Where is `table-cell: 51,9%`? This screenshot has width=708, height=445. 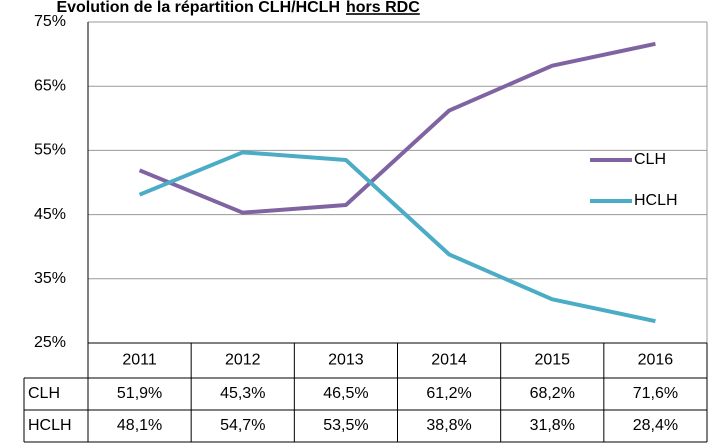 table-cell: 51,9% is located at coordinates (139, 393).